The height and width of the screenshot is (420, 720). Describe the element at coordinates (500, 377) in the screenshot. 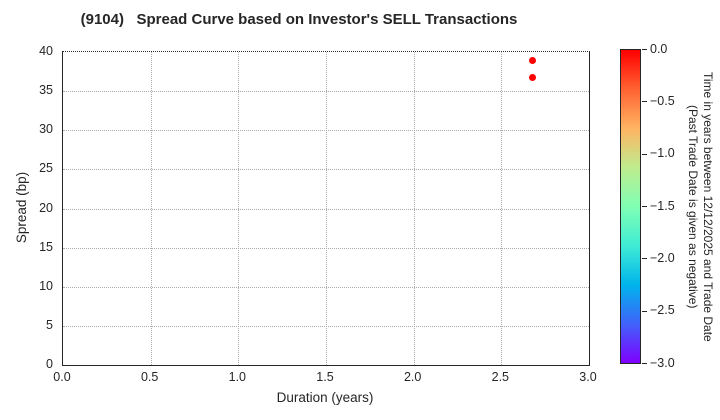

I see `x-tick-label: 2.5` at that location.